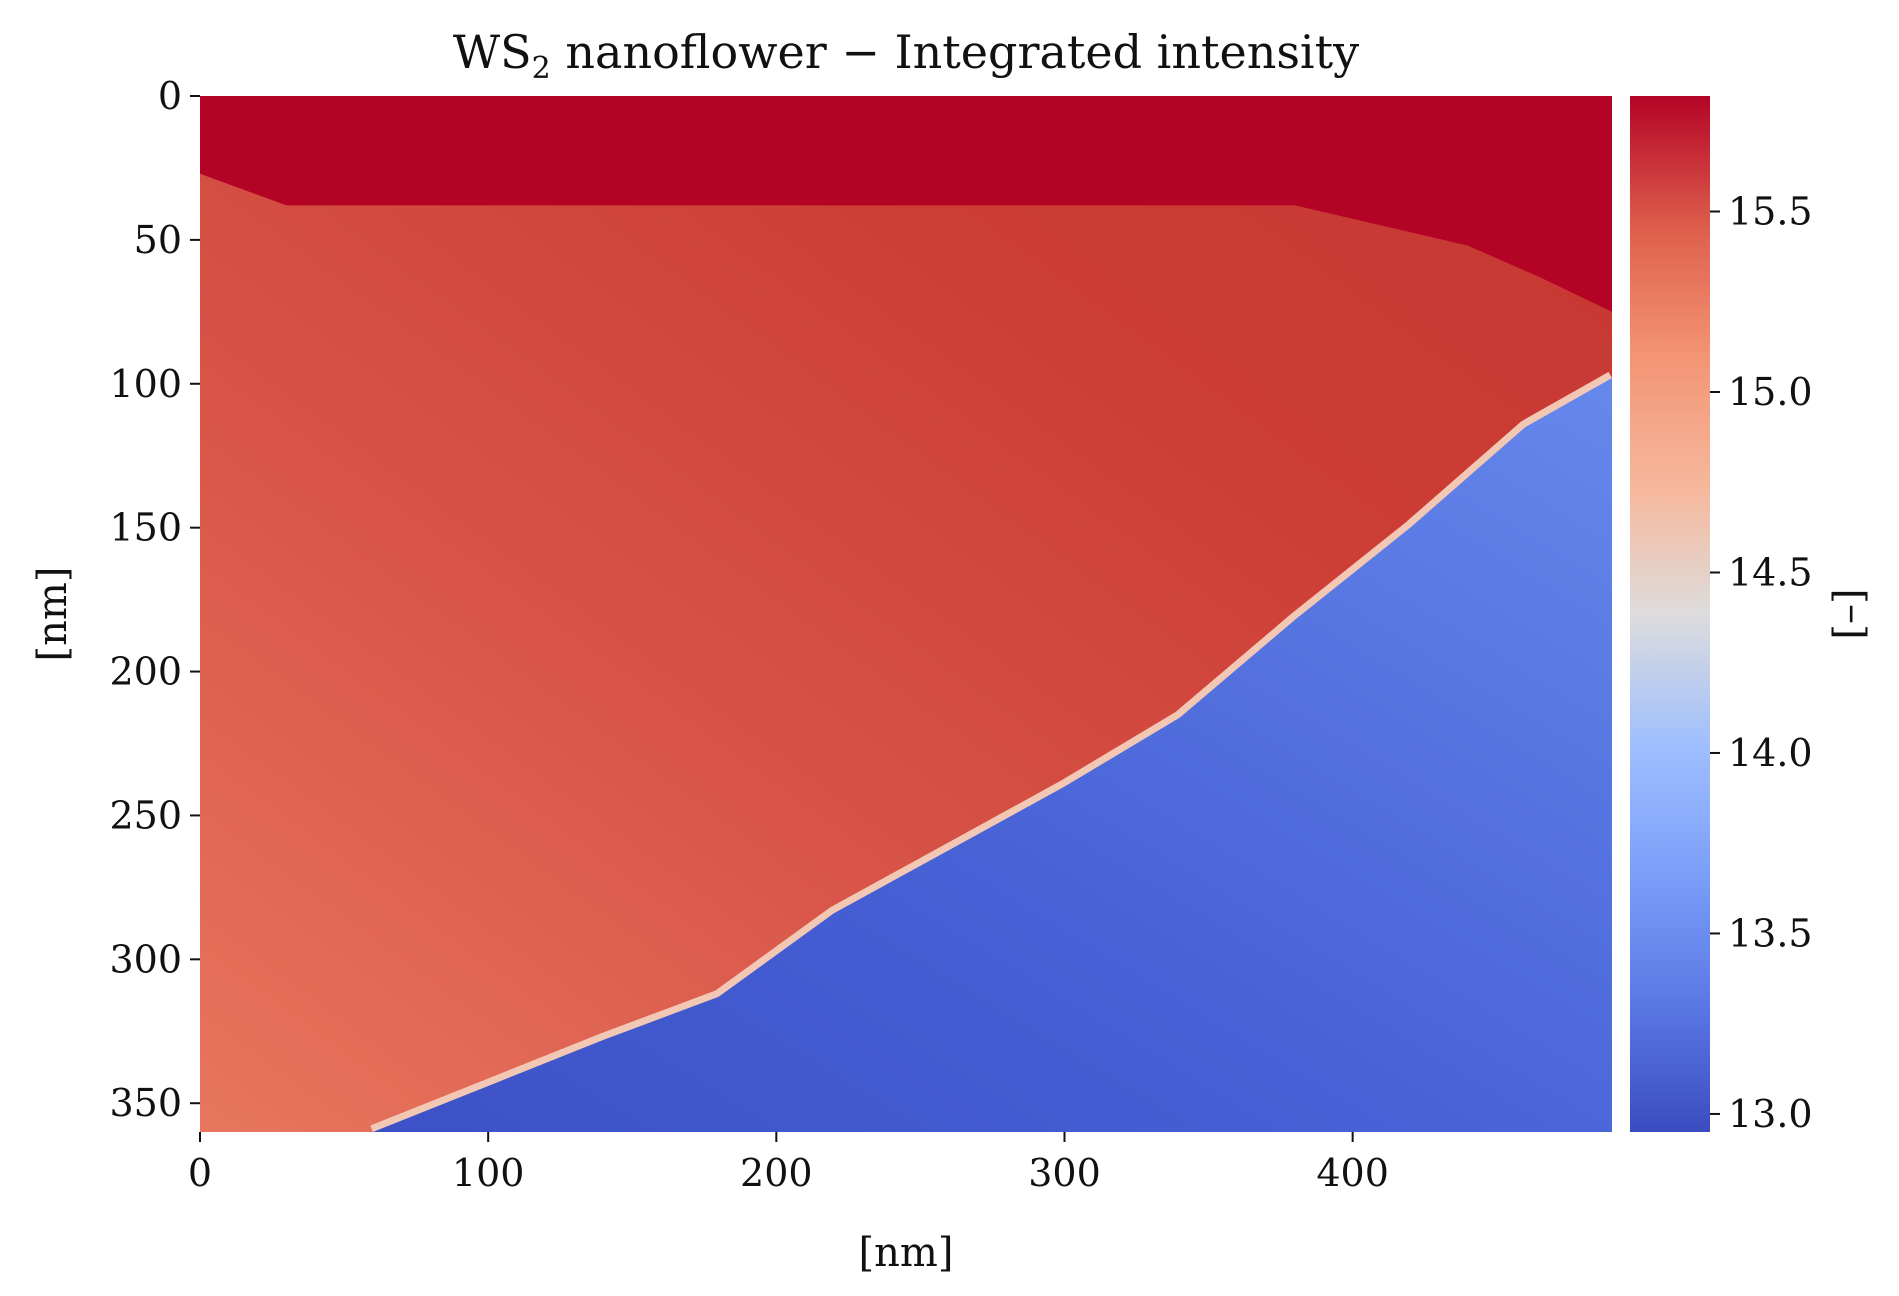  I want to click on y-tick-label: 100, so click(145, 384).